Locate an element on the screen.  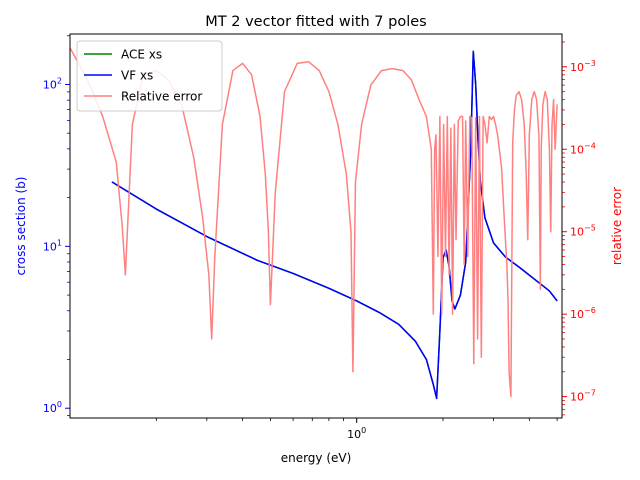
y2-tick-label: 10⁻⁴ is located at coordinates (583, 148).